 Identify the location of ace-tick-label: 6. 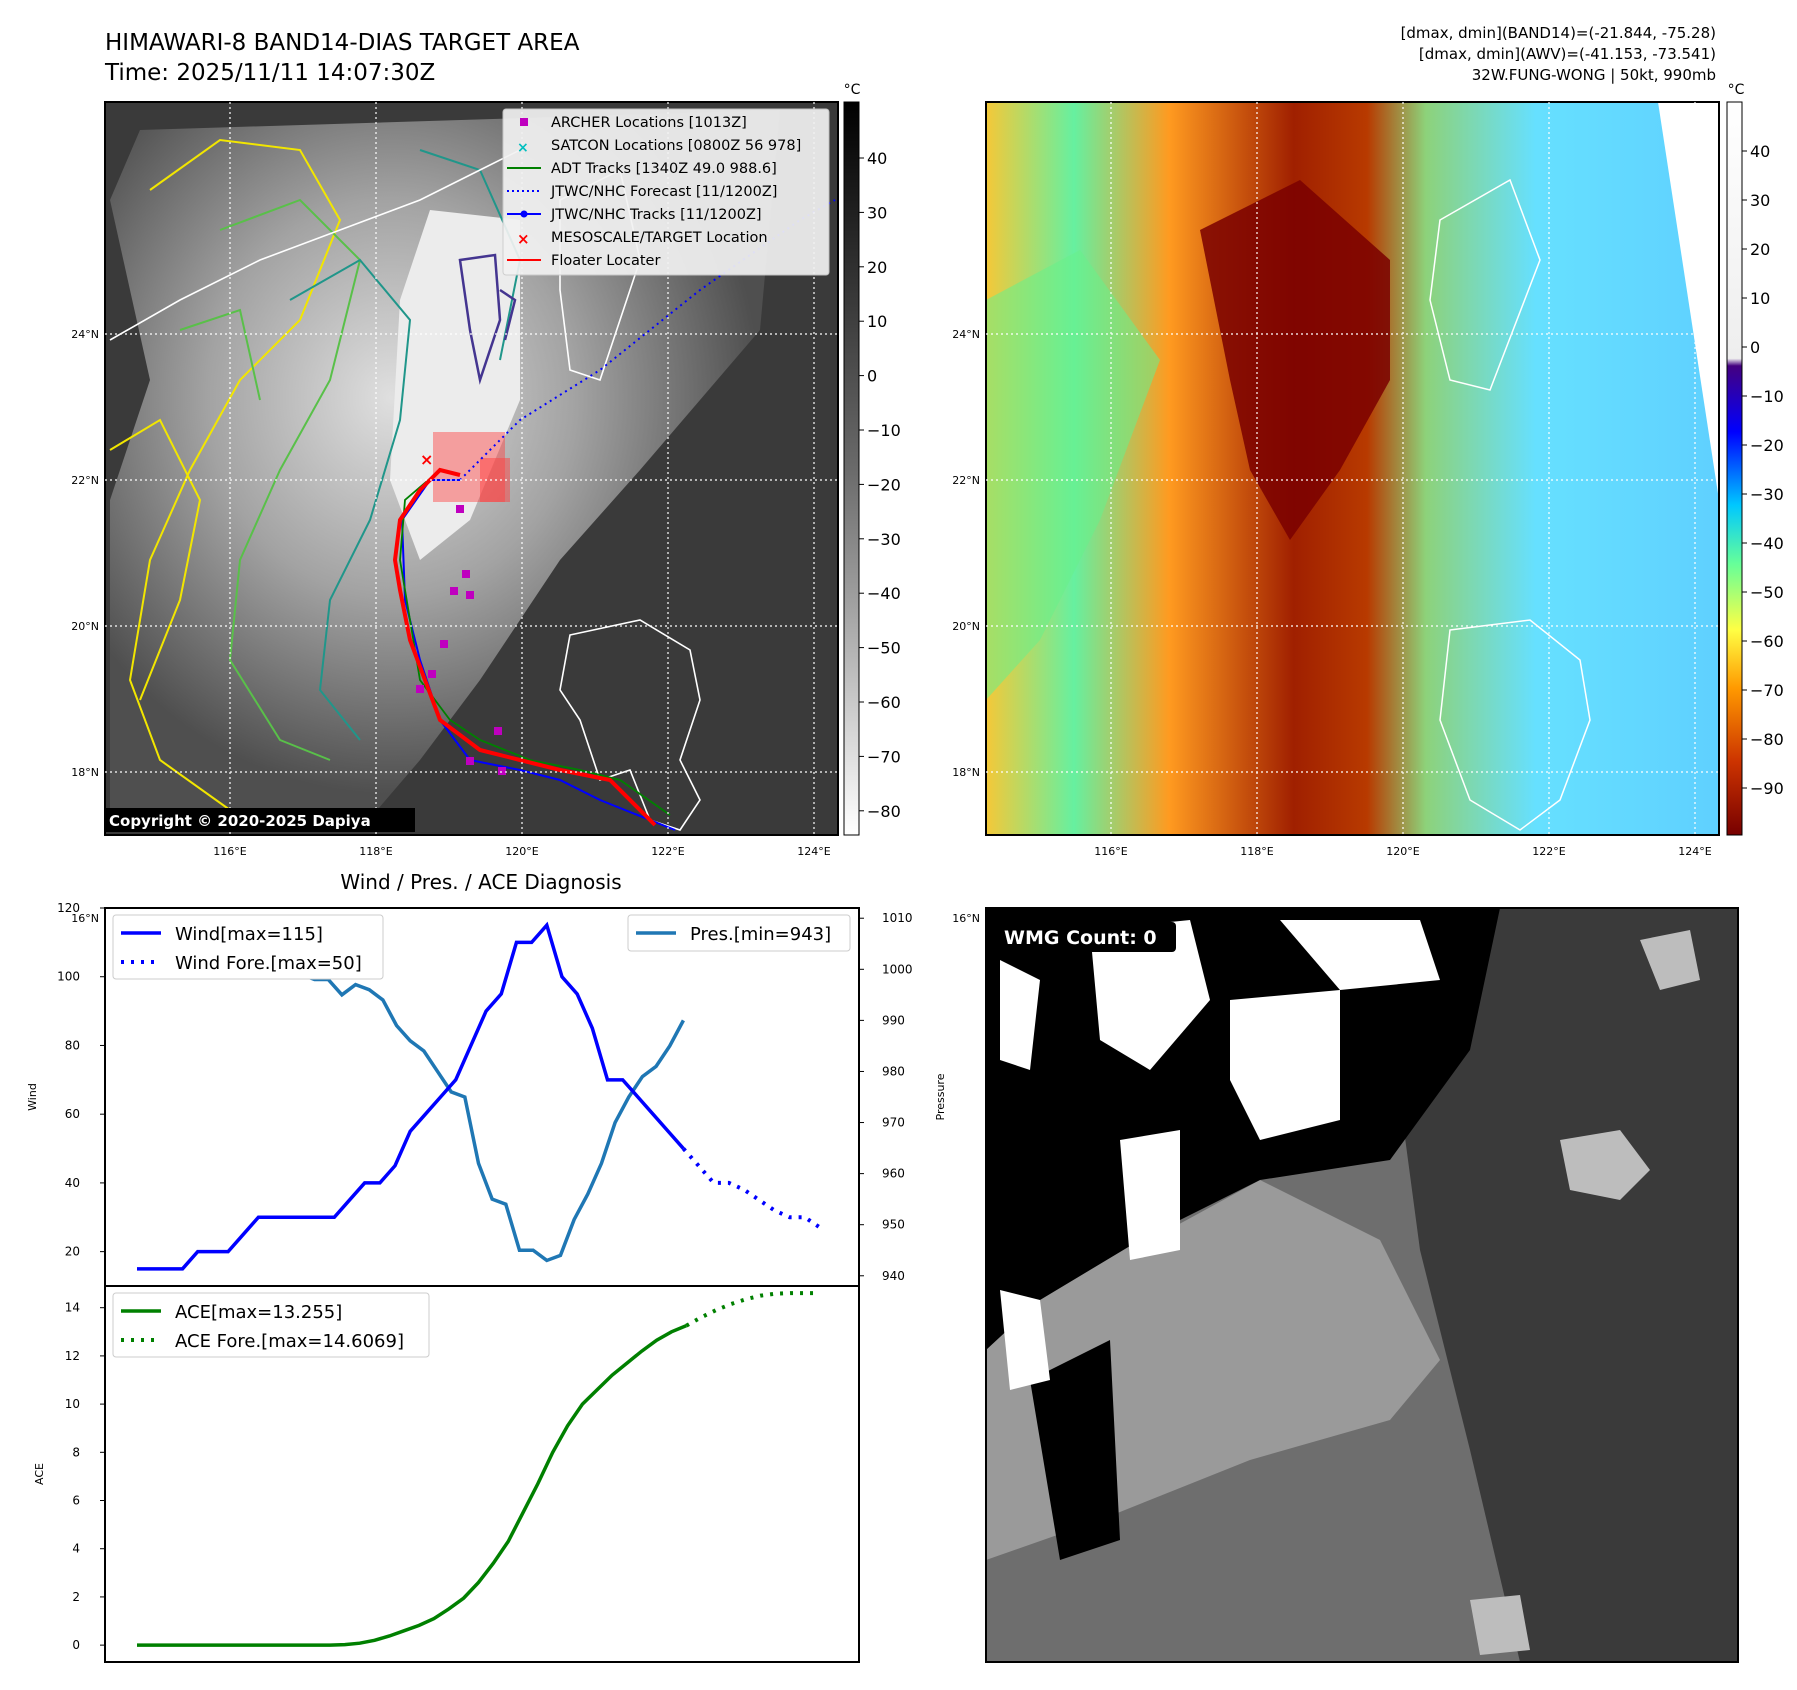
(76, 1501).